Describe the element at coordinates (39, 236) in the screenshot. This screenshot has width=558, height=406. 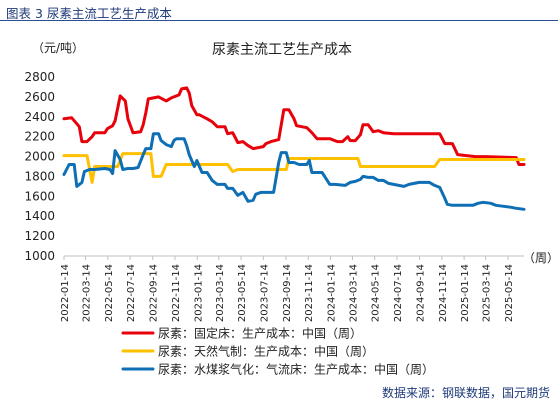
I see `y-tick-label: 1200` at that location.